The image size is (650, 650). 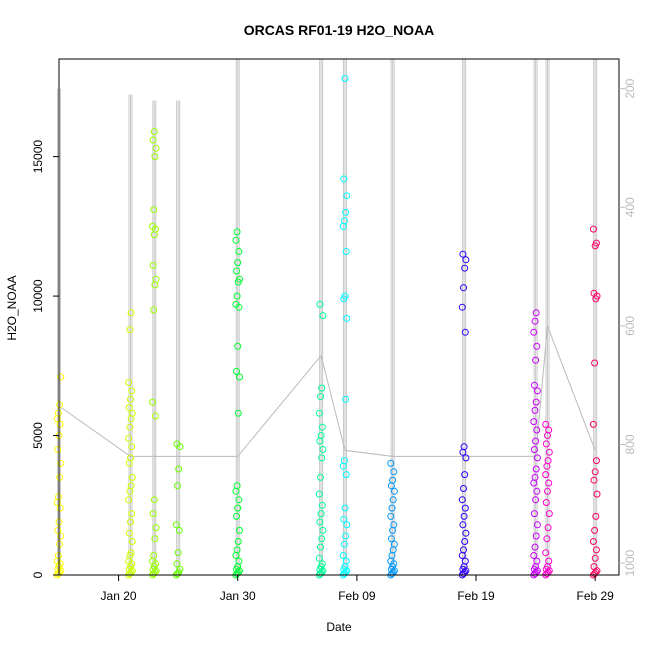 I want to click on x-axis: Jan 20 Jan 30 Feb 09 Feb 19 Feb 29, so click(x=357, y=589).